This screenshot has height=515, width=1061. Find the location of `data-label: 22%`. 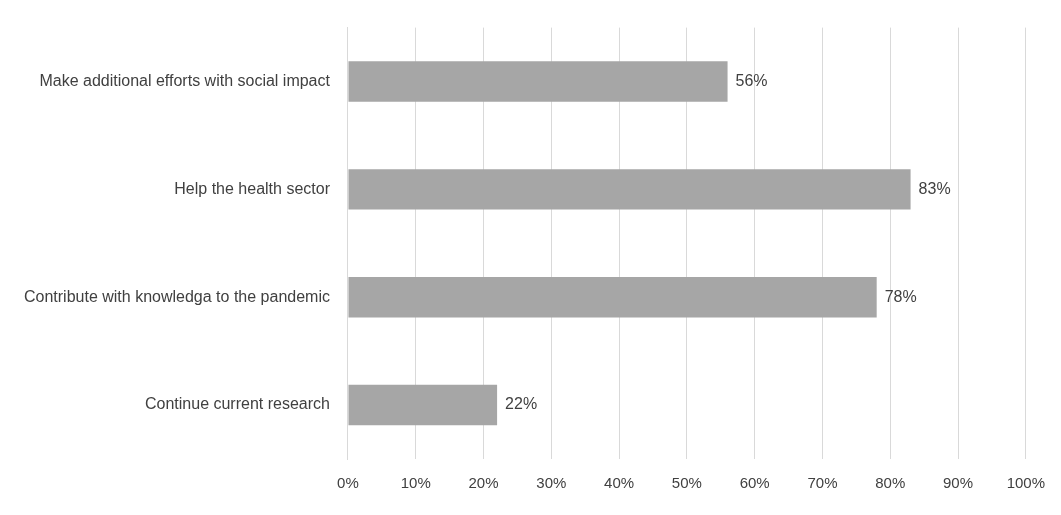

data-label: 22% is located at coordinates (521, 404).